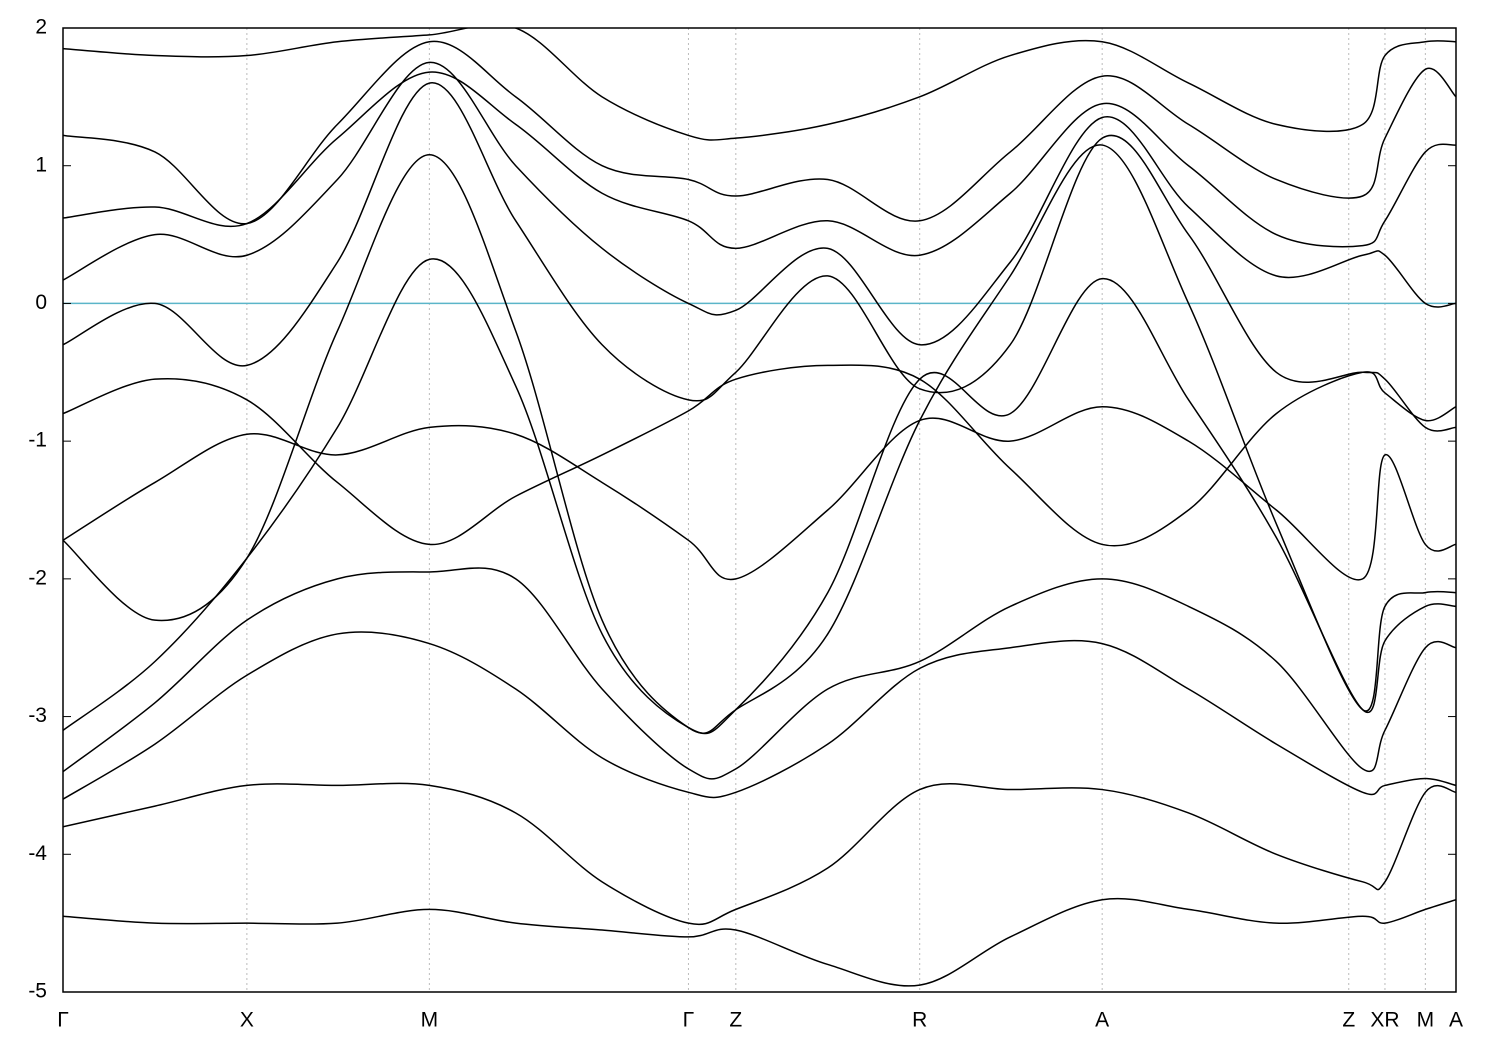 Image resolution: width=1500 pixels, height=1050 pixels. I want to click on y-tick-label: 0, so click(41, 302).